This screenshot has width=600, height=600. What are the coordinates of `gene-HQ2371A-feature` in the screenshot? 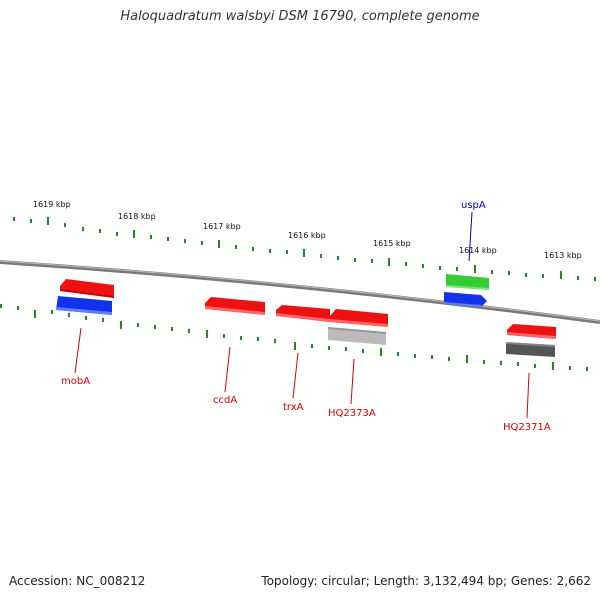 It's located at (531, 331).